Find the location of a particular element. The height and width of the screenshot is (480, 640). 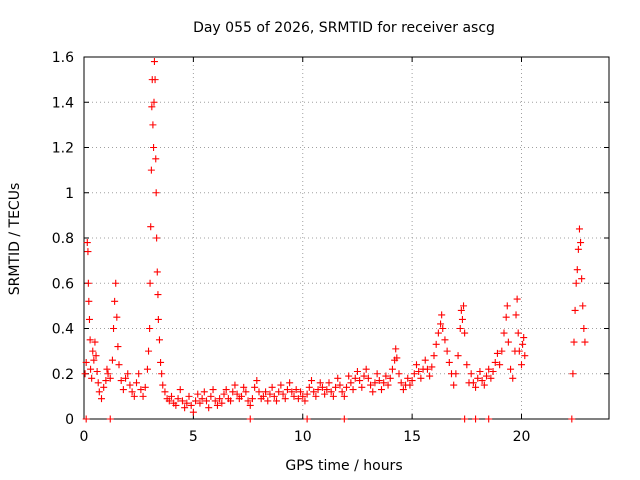

y-axis-label: SRMTID / TECUs is located at coordinates (15, 239).